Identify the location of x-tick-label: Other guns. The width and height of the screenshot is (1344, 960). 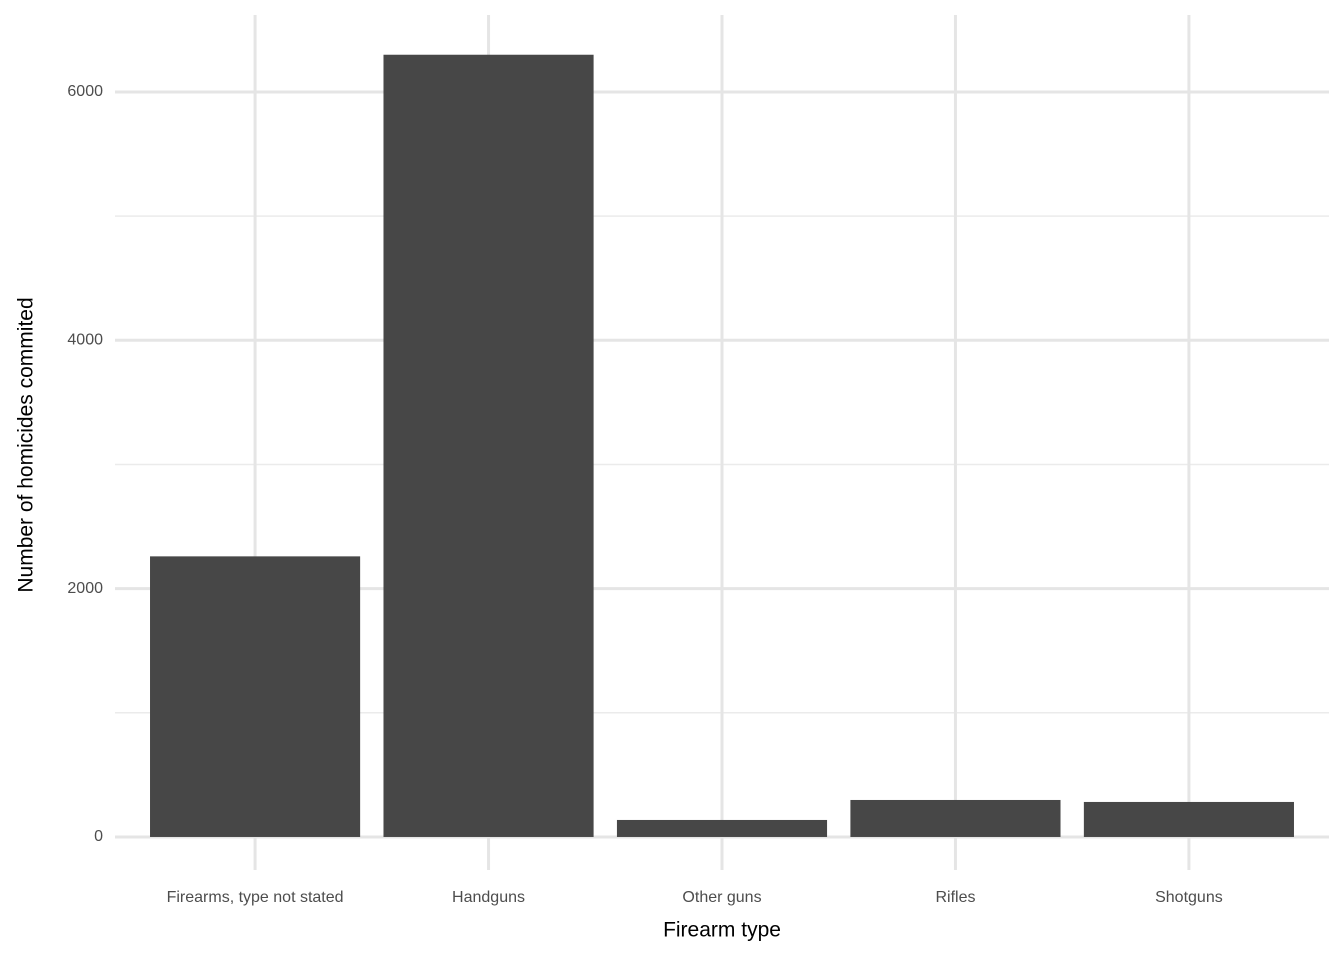
(721, 897).